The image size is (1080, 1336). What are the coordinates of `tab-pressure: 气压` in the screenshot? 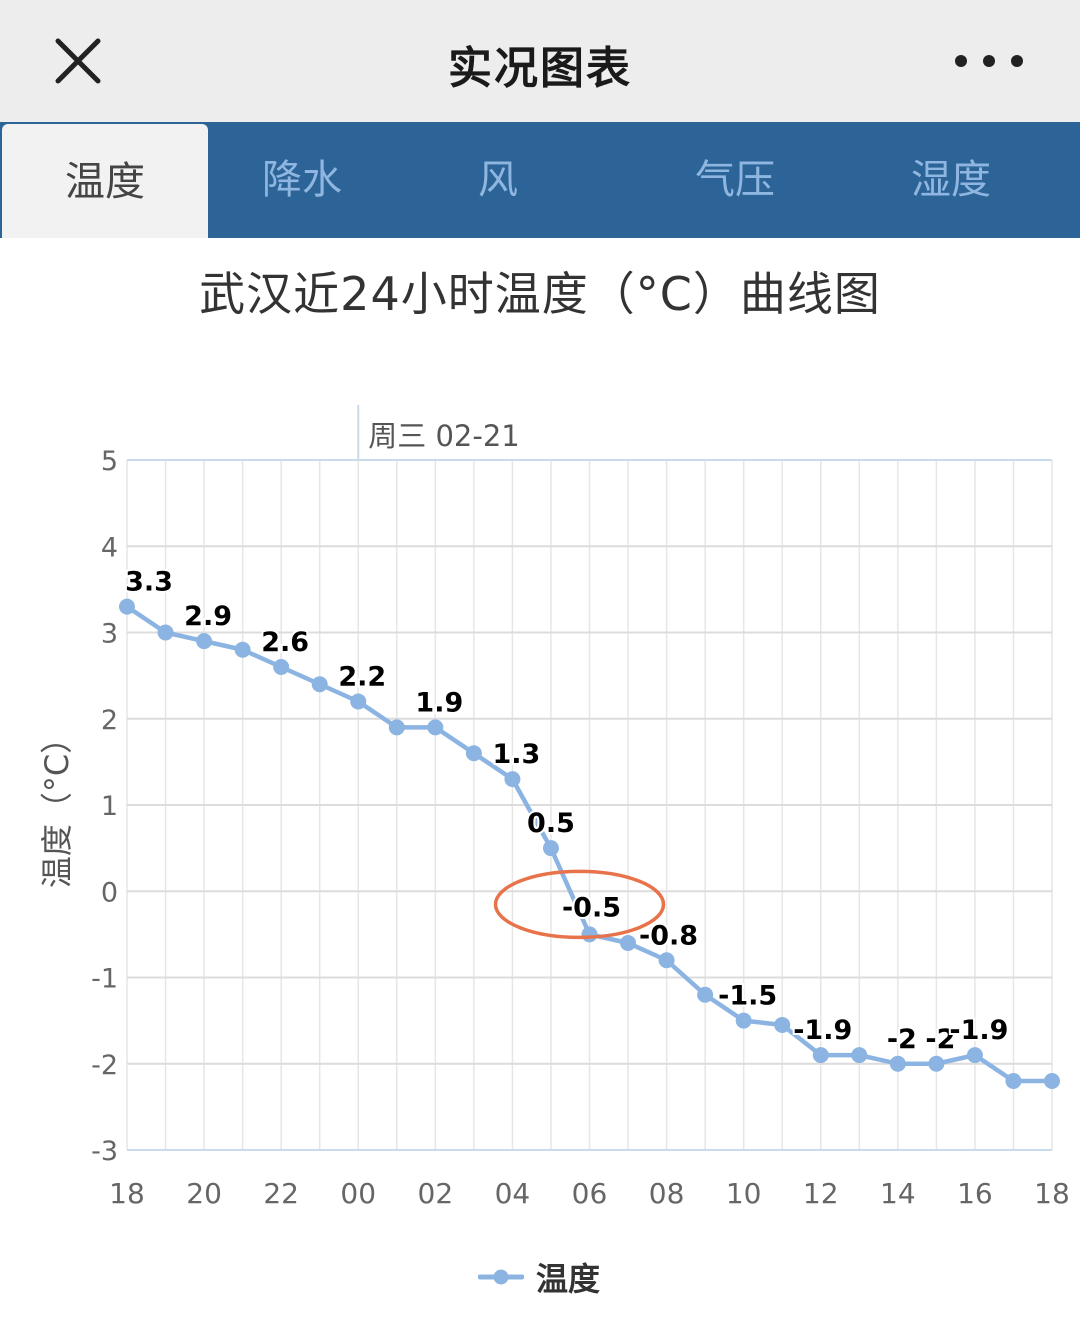 It's located at (735, 180).